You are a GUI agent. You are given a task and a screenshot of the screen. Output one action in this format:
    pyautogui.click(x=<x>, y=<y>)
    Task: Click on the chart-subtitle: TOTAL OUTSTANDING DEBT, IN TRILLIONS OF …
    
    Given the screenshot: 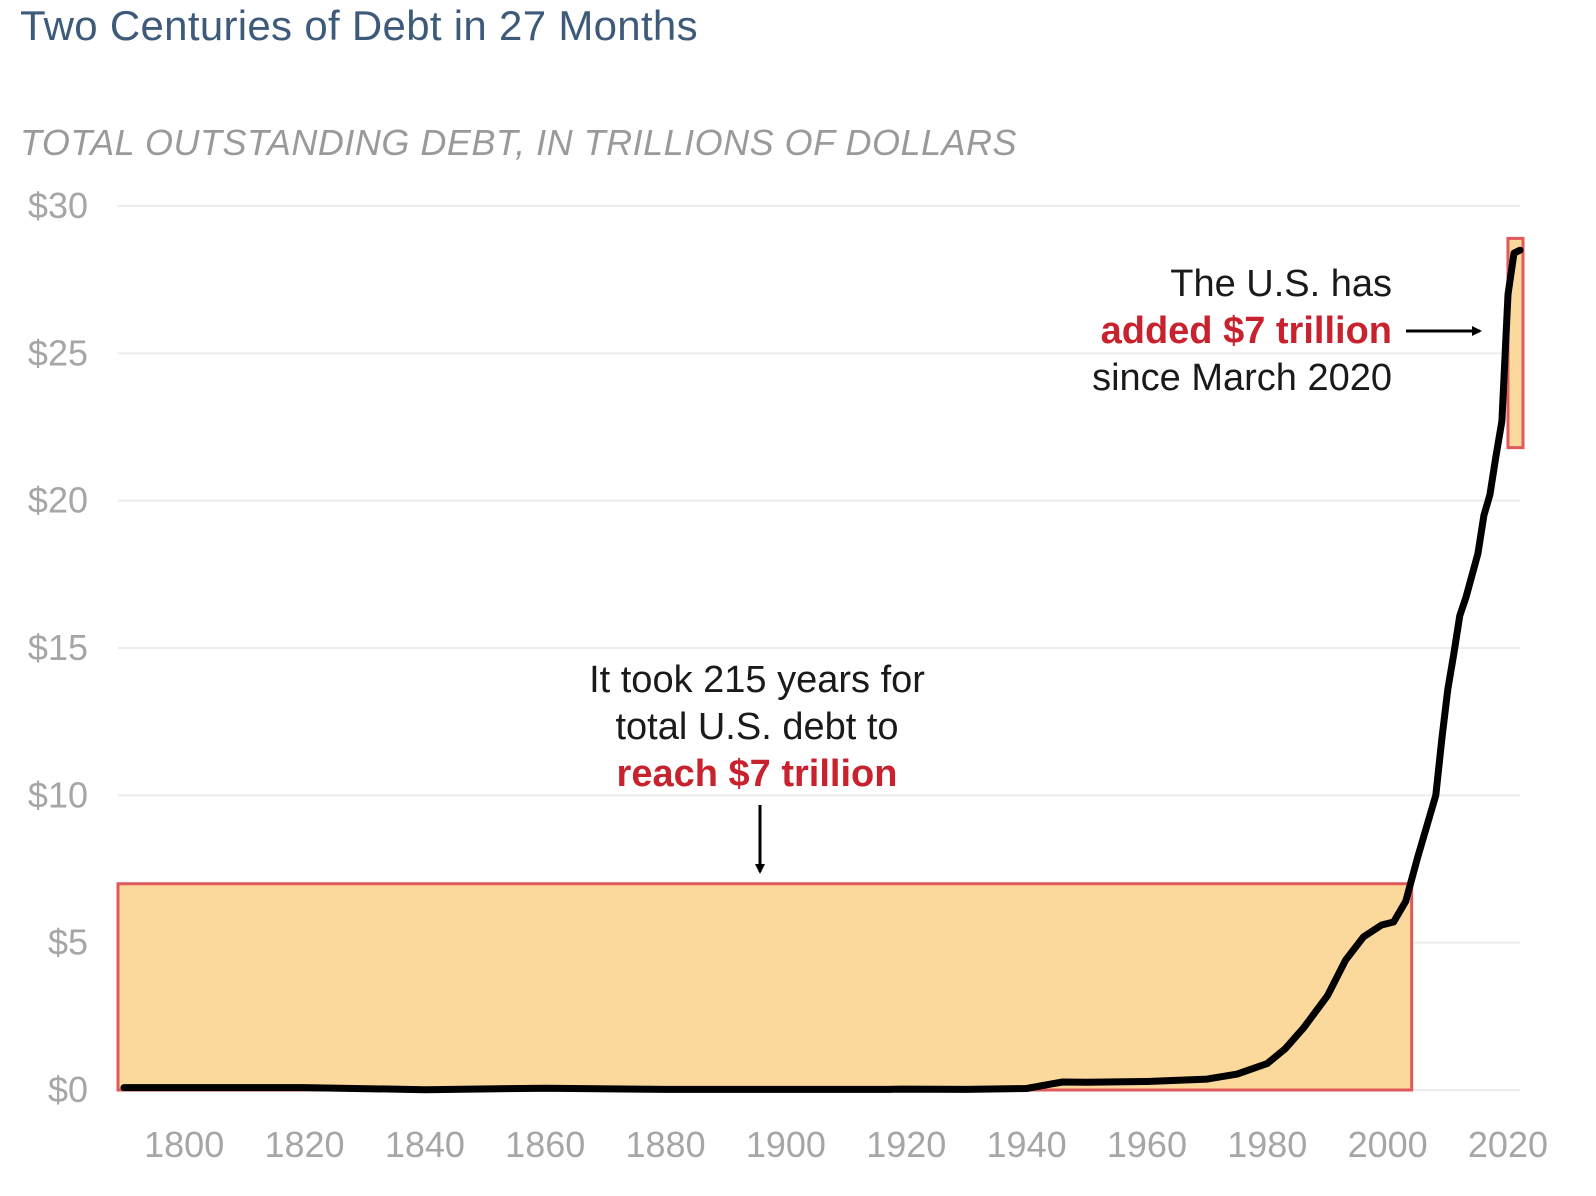 What is the action you would take?
    pyautogui.click(x=519, y=142)
    